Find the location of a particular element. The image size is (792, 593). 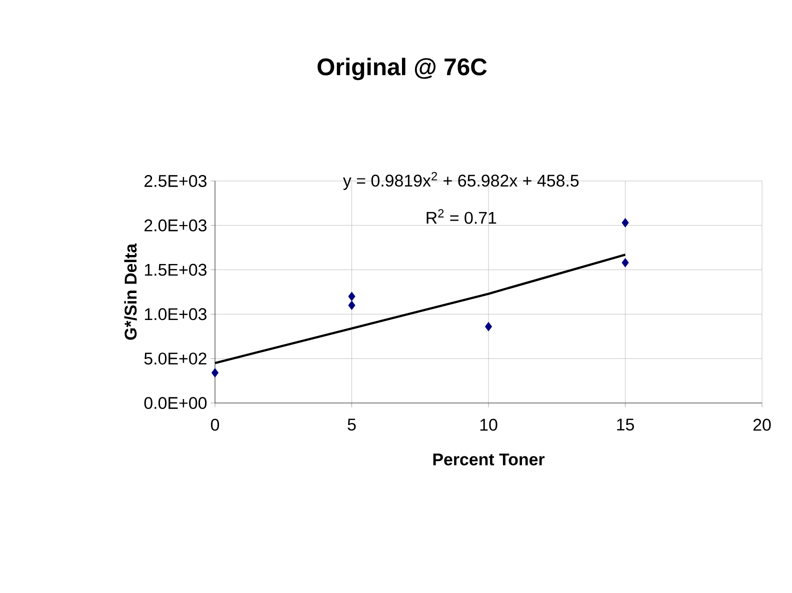

y-tick-label: 2.0E+03 is located at coordinates (175, 225).